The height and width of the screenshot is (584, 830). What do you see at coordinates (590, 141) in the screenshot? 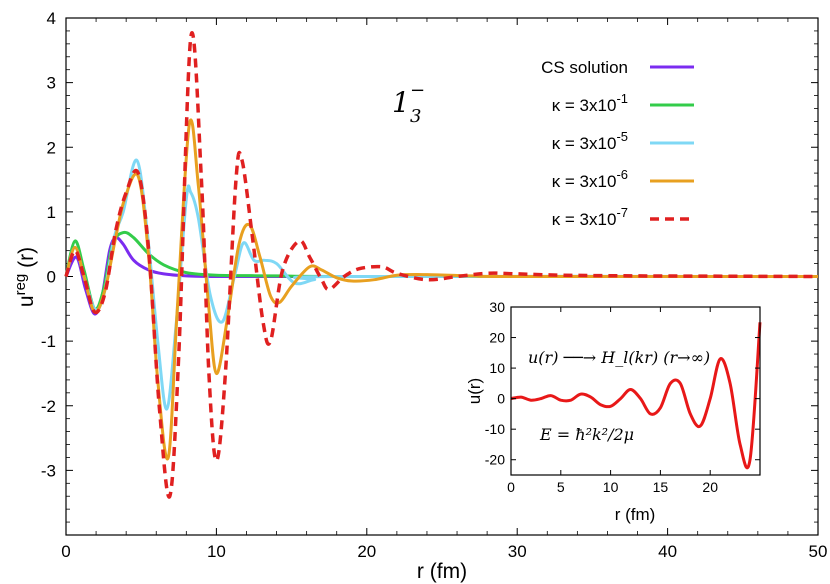
I see `legend-label-2: κ = 3x10-5` at bounding box center [590, 141].